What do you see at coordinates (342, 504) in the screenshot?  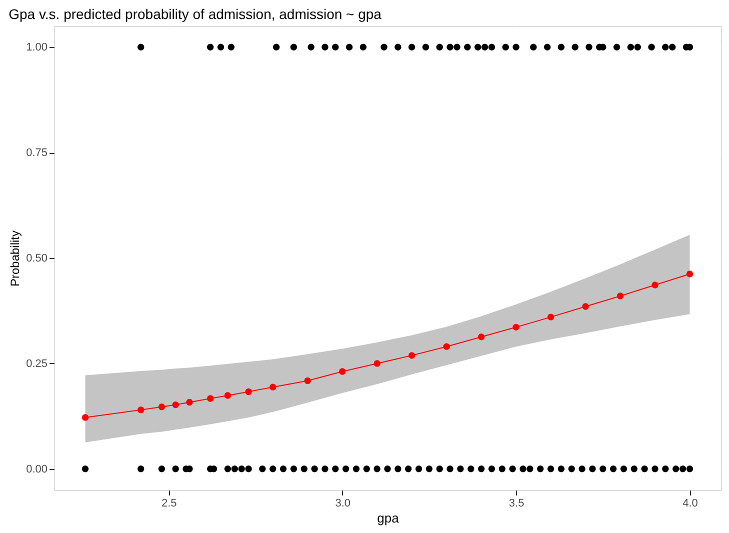 I see `x-tick-label: 3.0` at bounding box center [342, 504].